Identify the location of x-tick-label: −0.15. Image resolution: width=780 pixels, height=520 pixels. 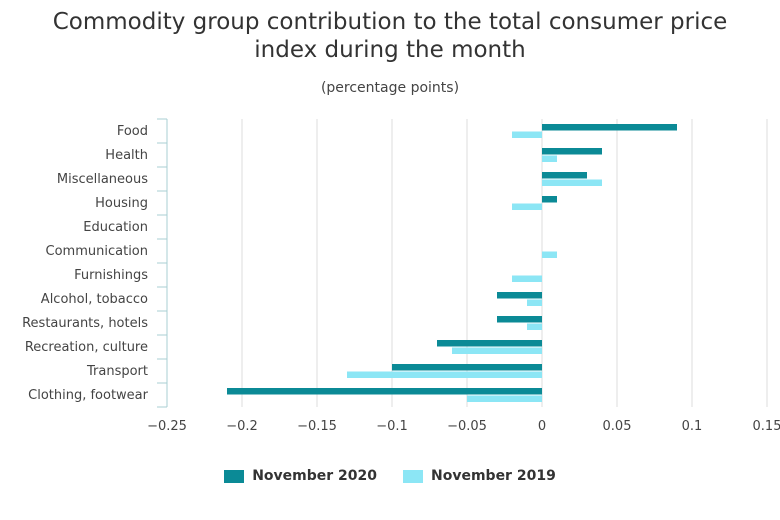
(317, 426).